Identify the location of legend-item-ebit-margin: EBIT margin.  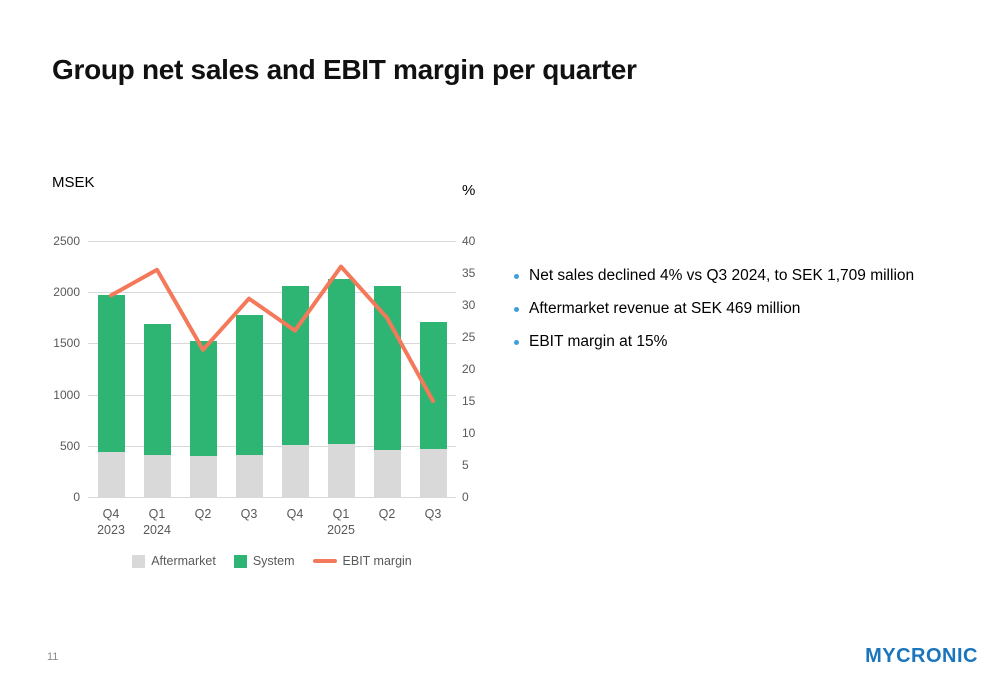
(362, 561).